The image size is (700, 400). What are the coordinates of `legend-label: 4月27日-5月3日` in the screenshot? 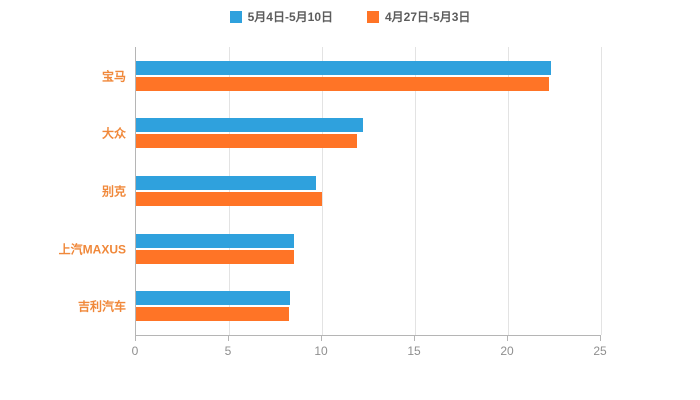 It's located at (428, 17).